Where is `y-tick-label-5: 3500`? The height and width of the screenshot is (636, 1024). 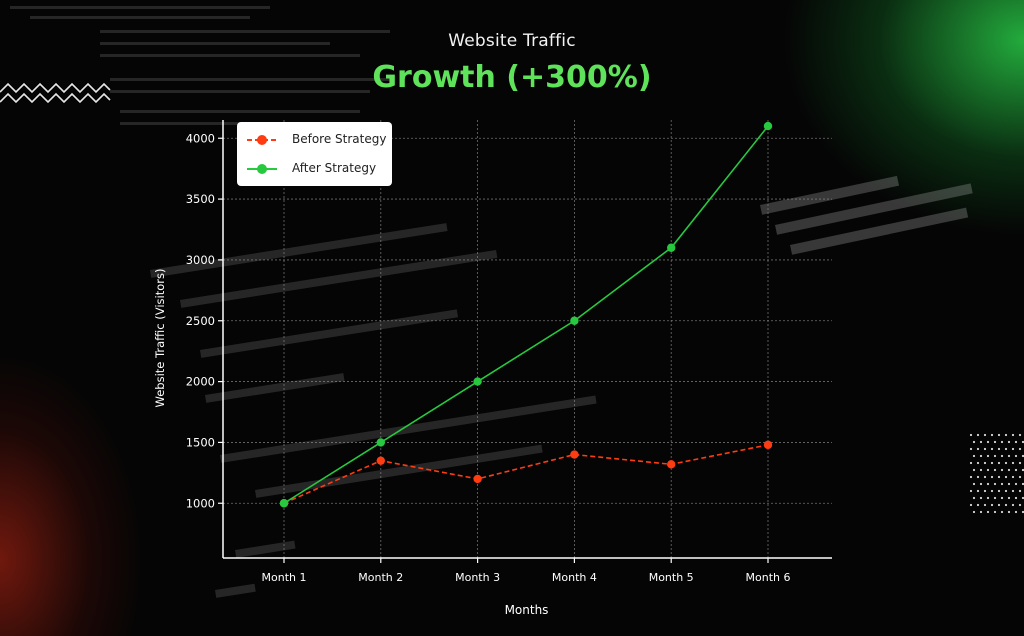 y-tick-label-5: 3500 is located at coordinates (200, 199).